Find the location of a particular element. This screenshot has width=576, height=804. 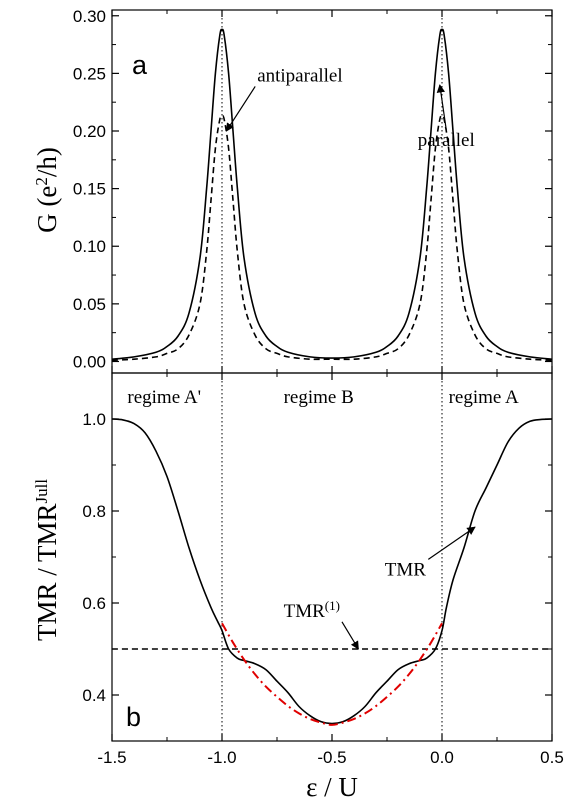

panel-b-regime-label-1: regime B is located at coordinates (319, 397).